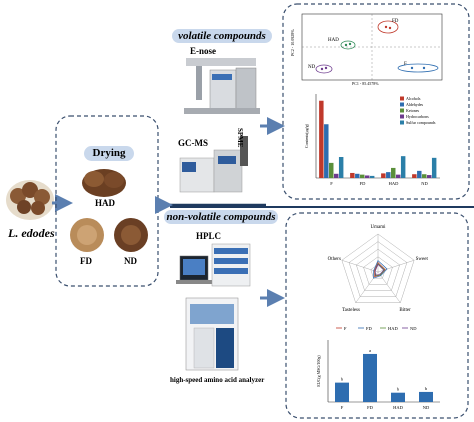 The height and width of the screenshot is (422, 474). Describe the element at coordinates (379, 227) in the screenshot. I see `radar-axis-label-0: Umami` at that location.